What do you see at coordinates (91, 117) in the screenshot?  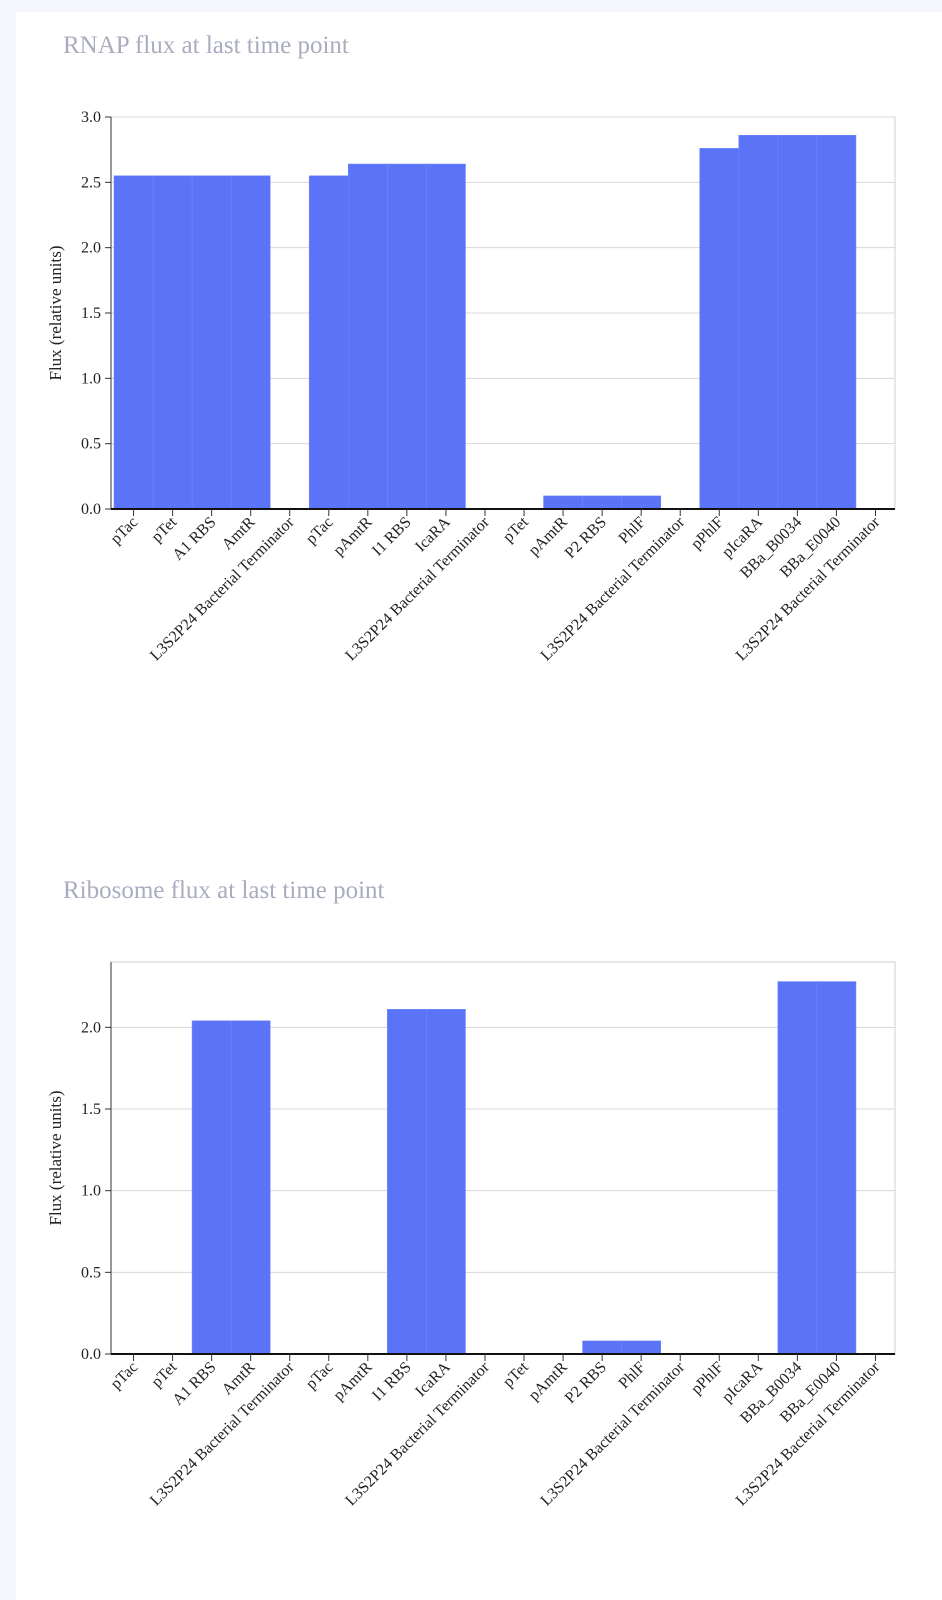 I see `y-tick-label: 3.0` at bounding box center [91, 117].